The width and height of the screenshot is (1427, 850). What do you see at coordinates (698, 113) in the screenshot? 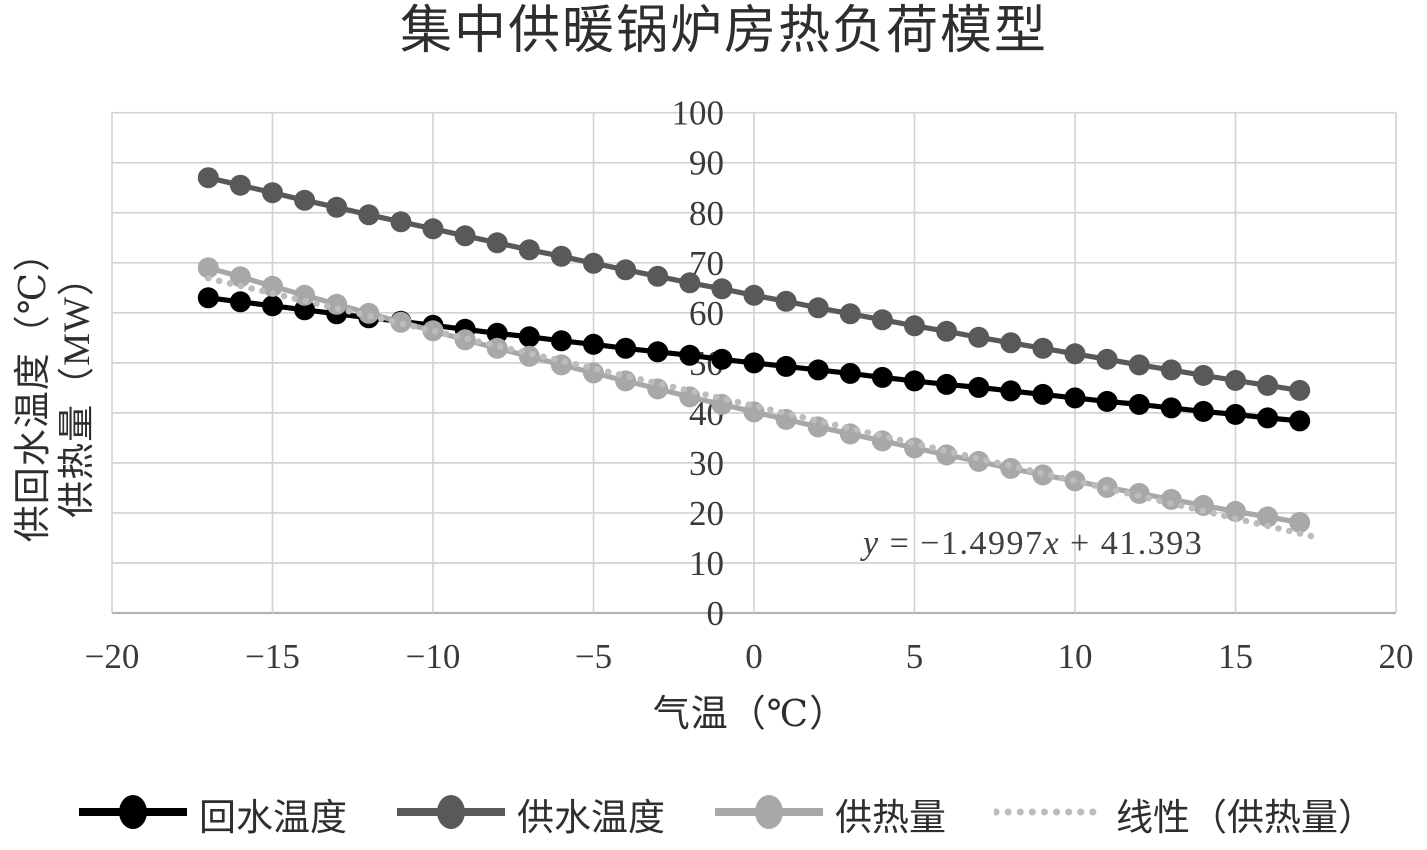
I see `y-tick-label: 100` at bounding box center [698, 113].